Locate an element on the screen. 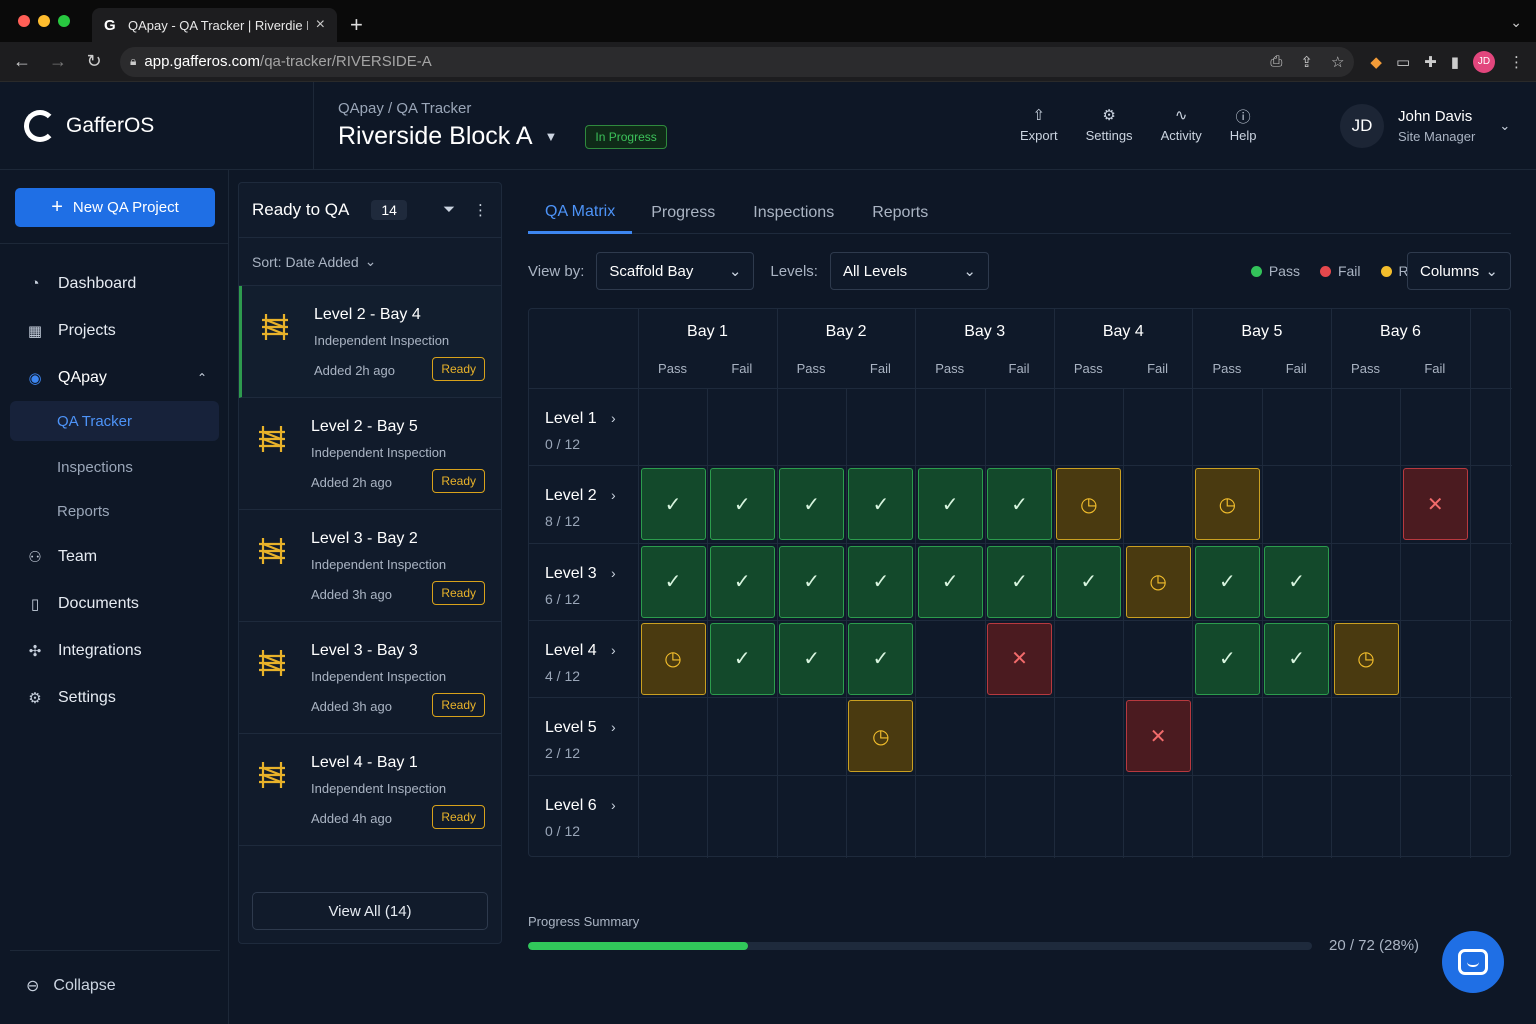 The height and width of the screenshot is (1024, 1536). sidebar-item-settings: ⚙︎ Settings is located at coordinates (114, 697).